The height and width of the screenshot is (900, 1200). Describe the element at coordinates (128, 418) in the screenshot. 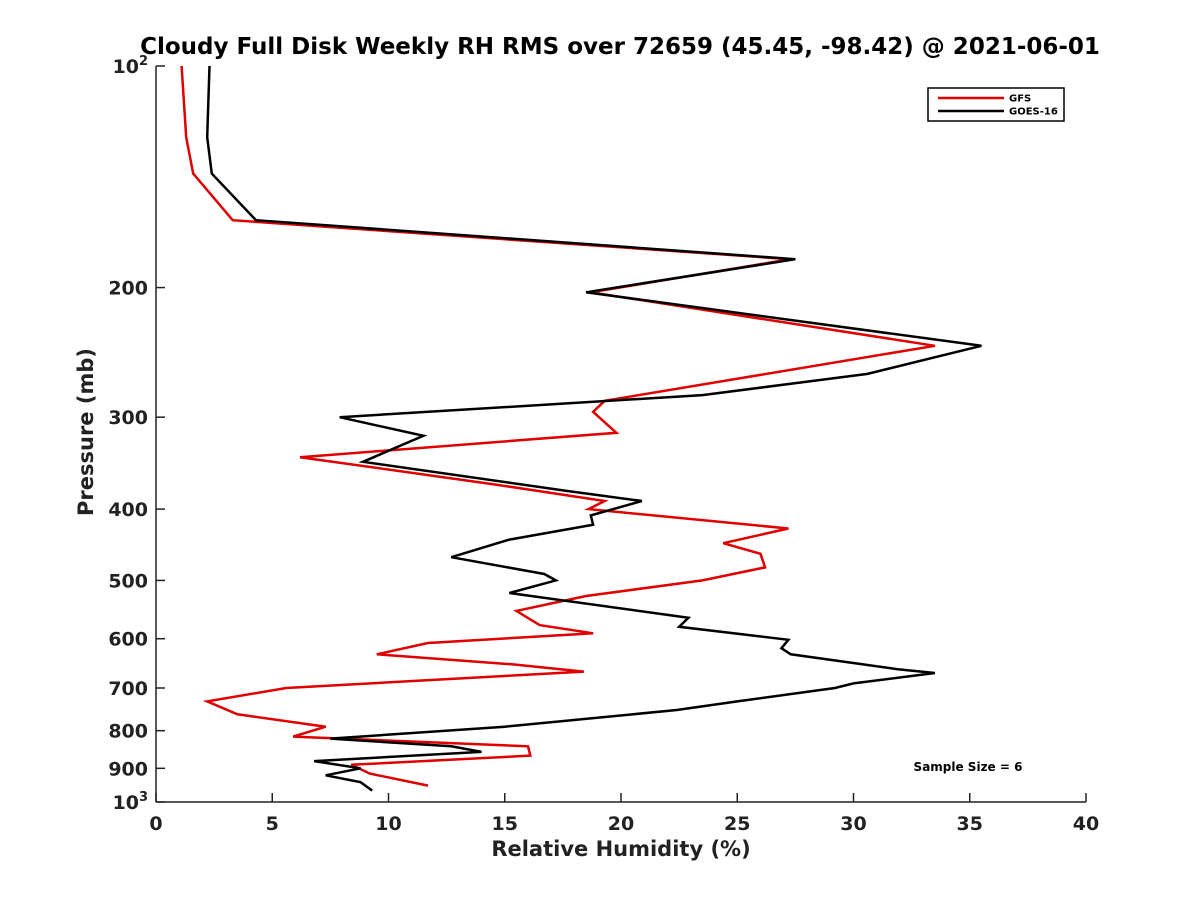

I see `y-tick-label: 300` at that location.